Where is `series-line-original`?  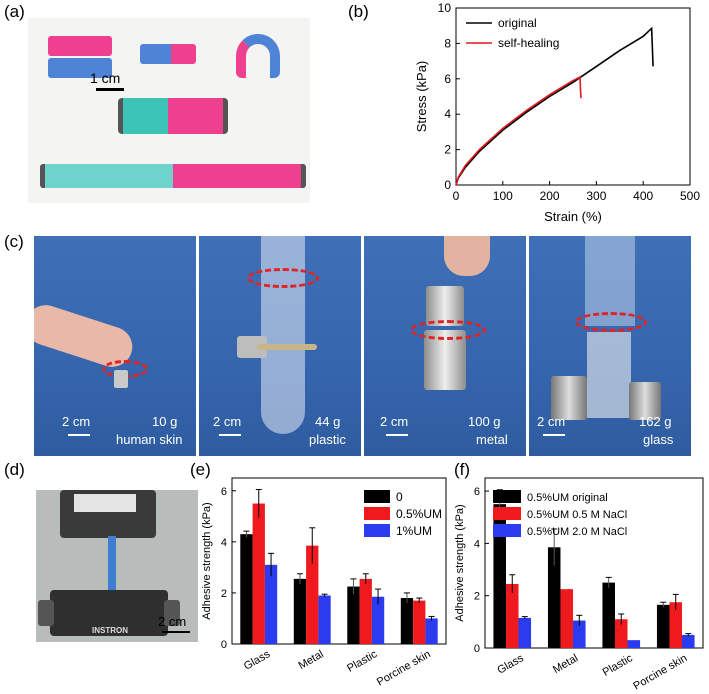
series-line-original is located at coordinates (554, 106).